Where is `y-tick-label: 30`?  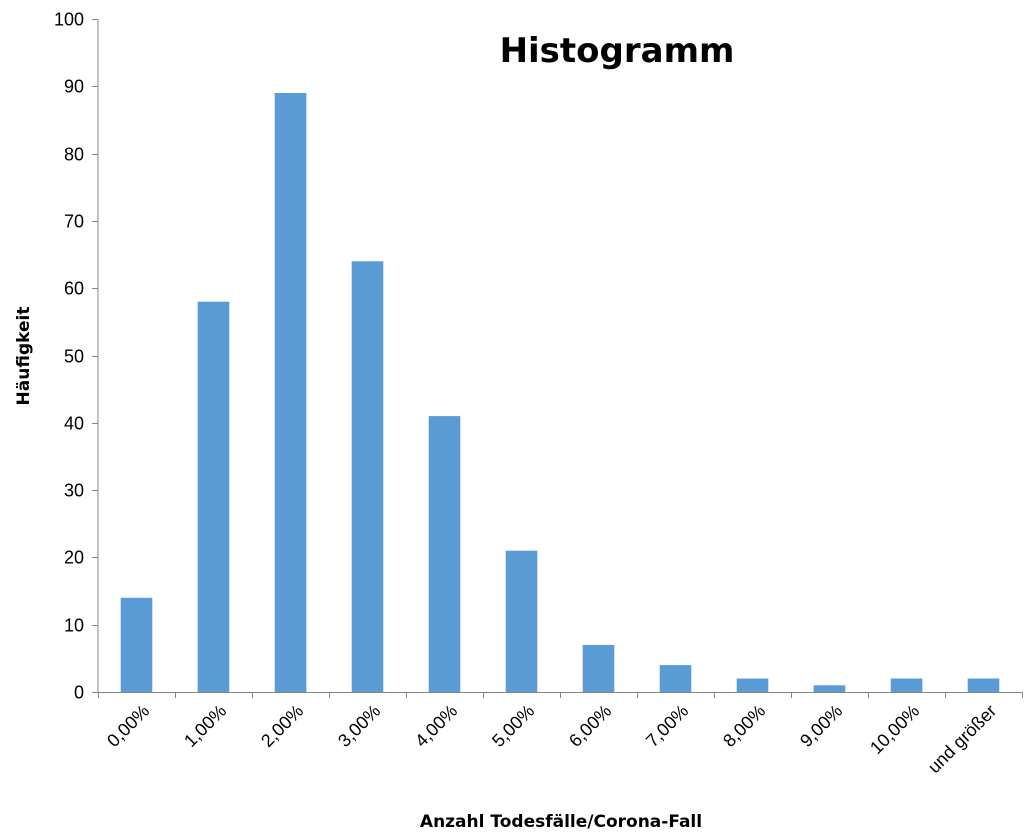
y-tick-label: 30 is located at coordinates (74, 491).